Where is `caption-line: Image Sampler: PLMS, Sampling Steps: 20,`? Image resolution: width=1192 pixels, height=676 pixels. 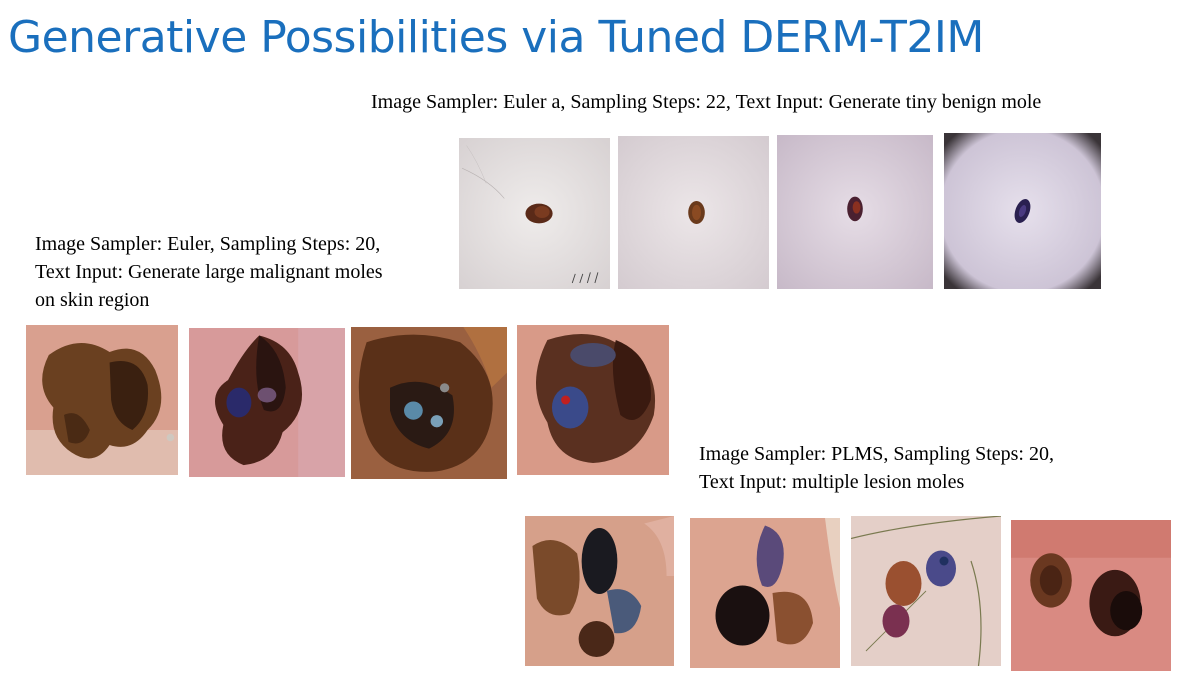 caption-line: Image Sampler: PLMS, Sampling Steps: 20, is located at coordinates (876, 454).